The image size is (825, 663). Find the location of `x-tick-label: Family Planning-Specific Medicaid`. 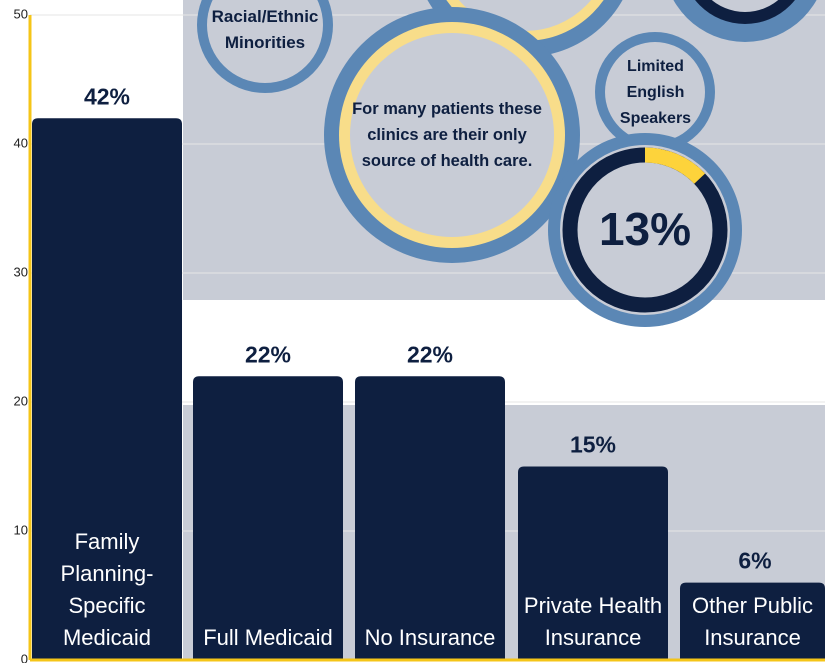

x-tick-label: Family Planning-Specific Medicaid is located at coordinates (107, 589).